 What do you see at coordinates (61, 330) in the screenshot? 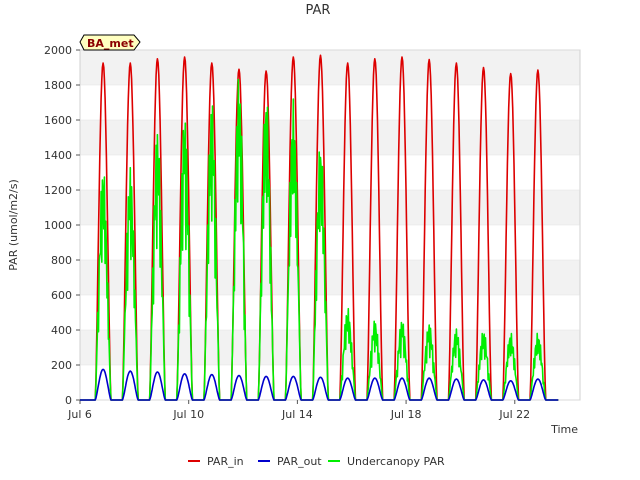
I see `y-tick-label: 400` at bounding box center [61, 330].